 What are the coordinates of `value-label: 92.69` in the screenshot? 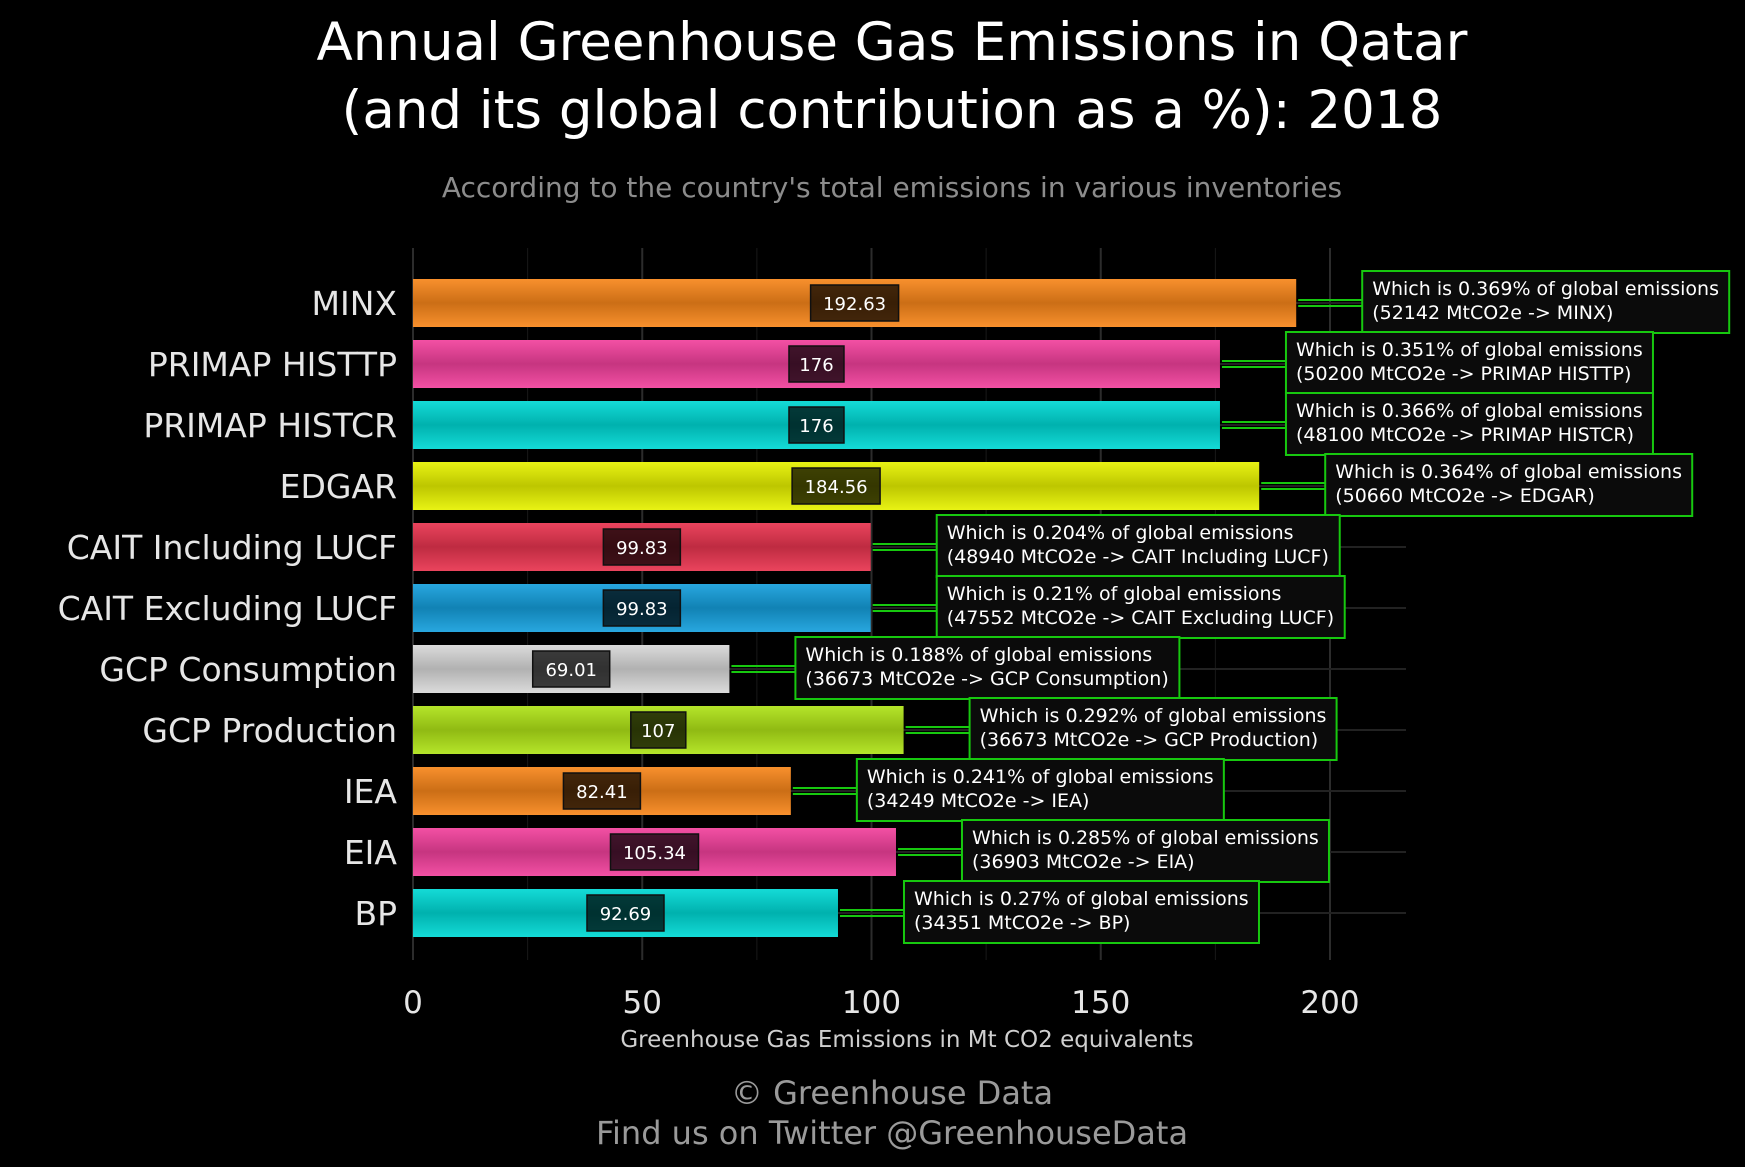 It's located at (626, 914).